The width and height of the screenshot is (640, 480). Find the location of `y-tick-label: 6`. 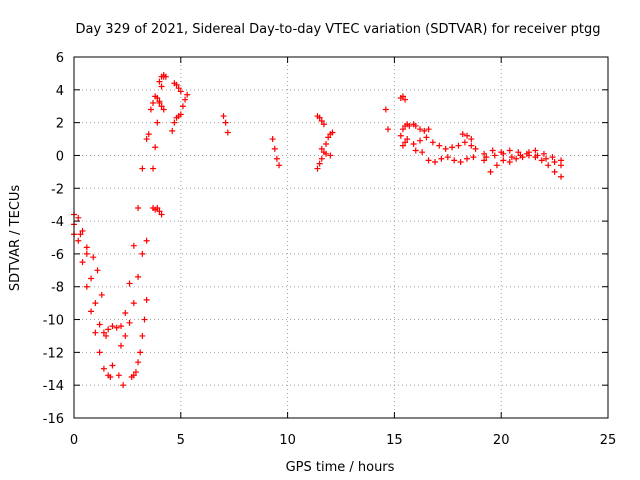

y-tick-label: 6 is located at coordinates (60, 58).